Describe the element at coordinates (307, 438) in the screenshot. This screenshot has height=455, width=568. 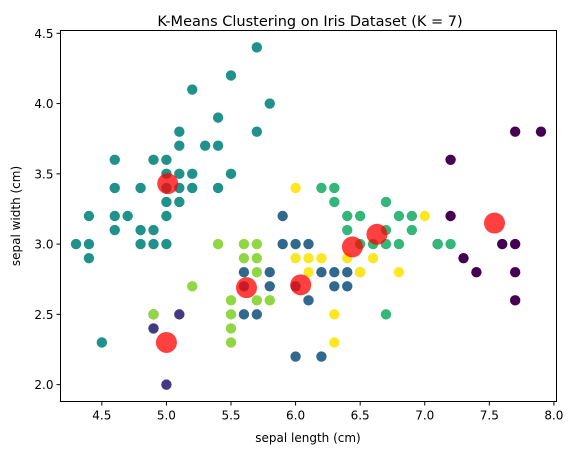
I see `x-axis-label: sepal length (cm)` at that location.